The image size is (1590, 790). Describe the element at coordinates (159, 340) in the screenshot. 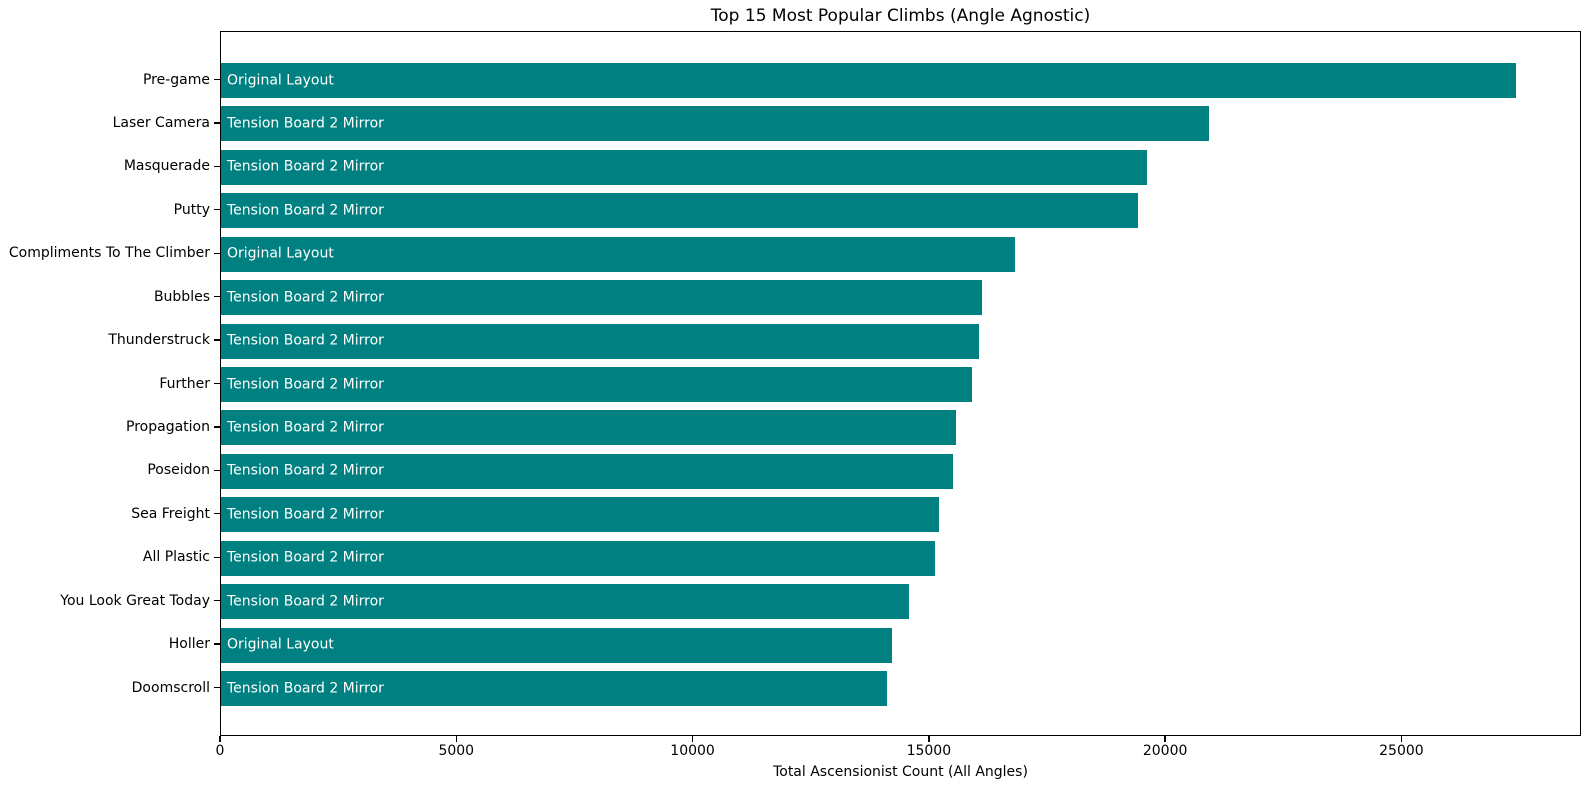

I see `y-tick-label: Thunderstruck` at that location.